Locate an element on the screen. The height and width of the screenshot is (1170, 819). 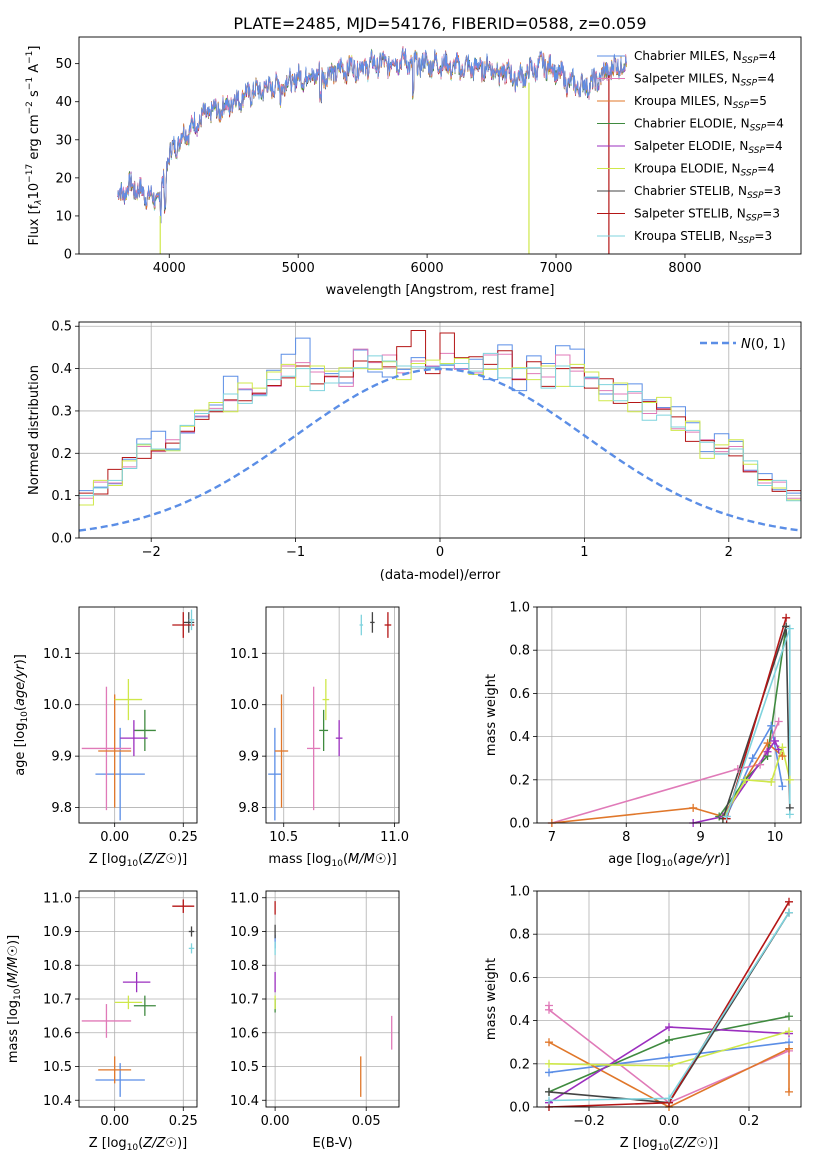
y-tick-label: 0.3 is located at coordinates (61, 411).